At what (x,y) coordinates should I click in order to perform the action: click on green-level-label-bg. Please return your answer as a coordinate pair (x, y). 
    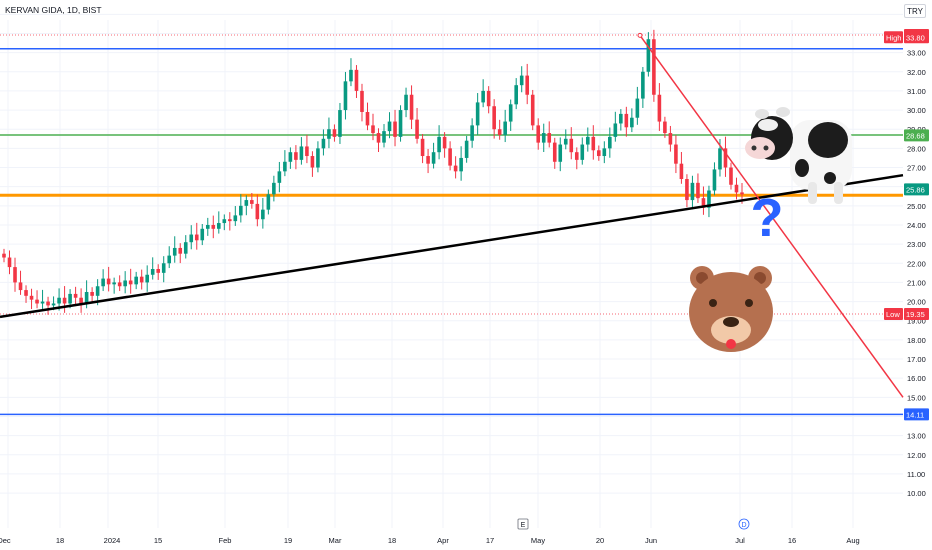
    Looking at the image, I should click on (916, 135).